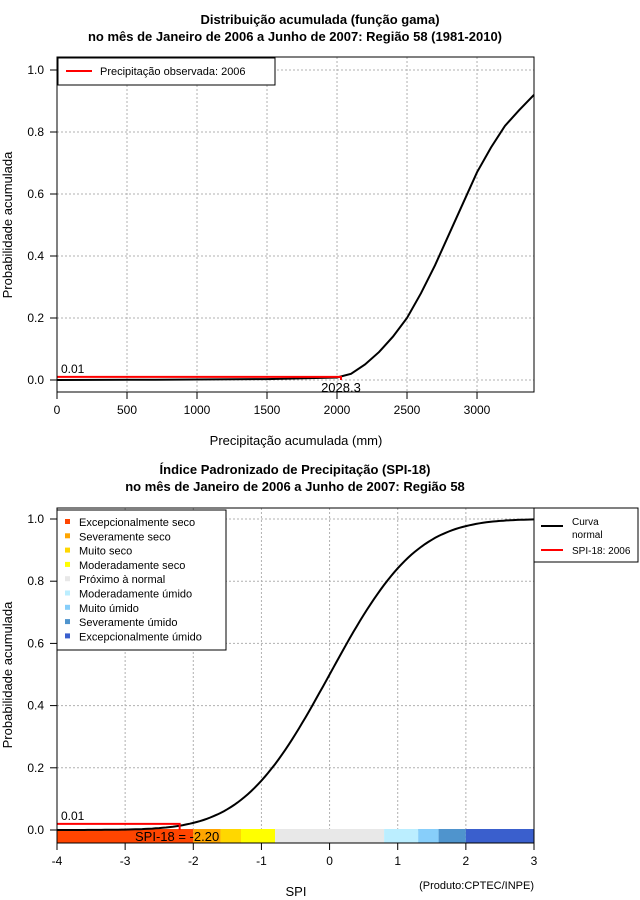 Image resolution: width=640 pixels, height=900 pixels. Describe the element at coordinates (177, 836) in the screenshot. I see `spi-value-label: SPI-18 = -2.20` at that location.